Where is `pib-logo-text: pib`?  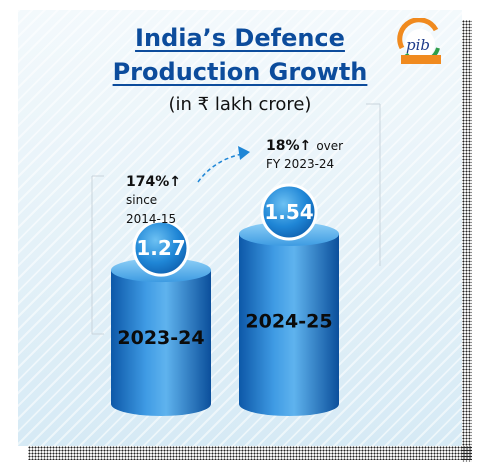
pib-logo-text: pib is located at coordinates (417, 45).